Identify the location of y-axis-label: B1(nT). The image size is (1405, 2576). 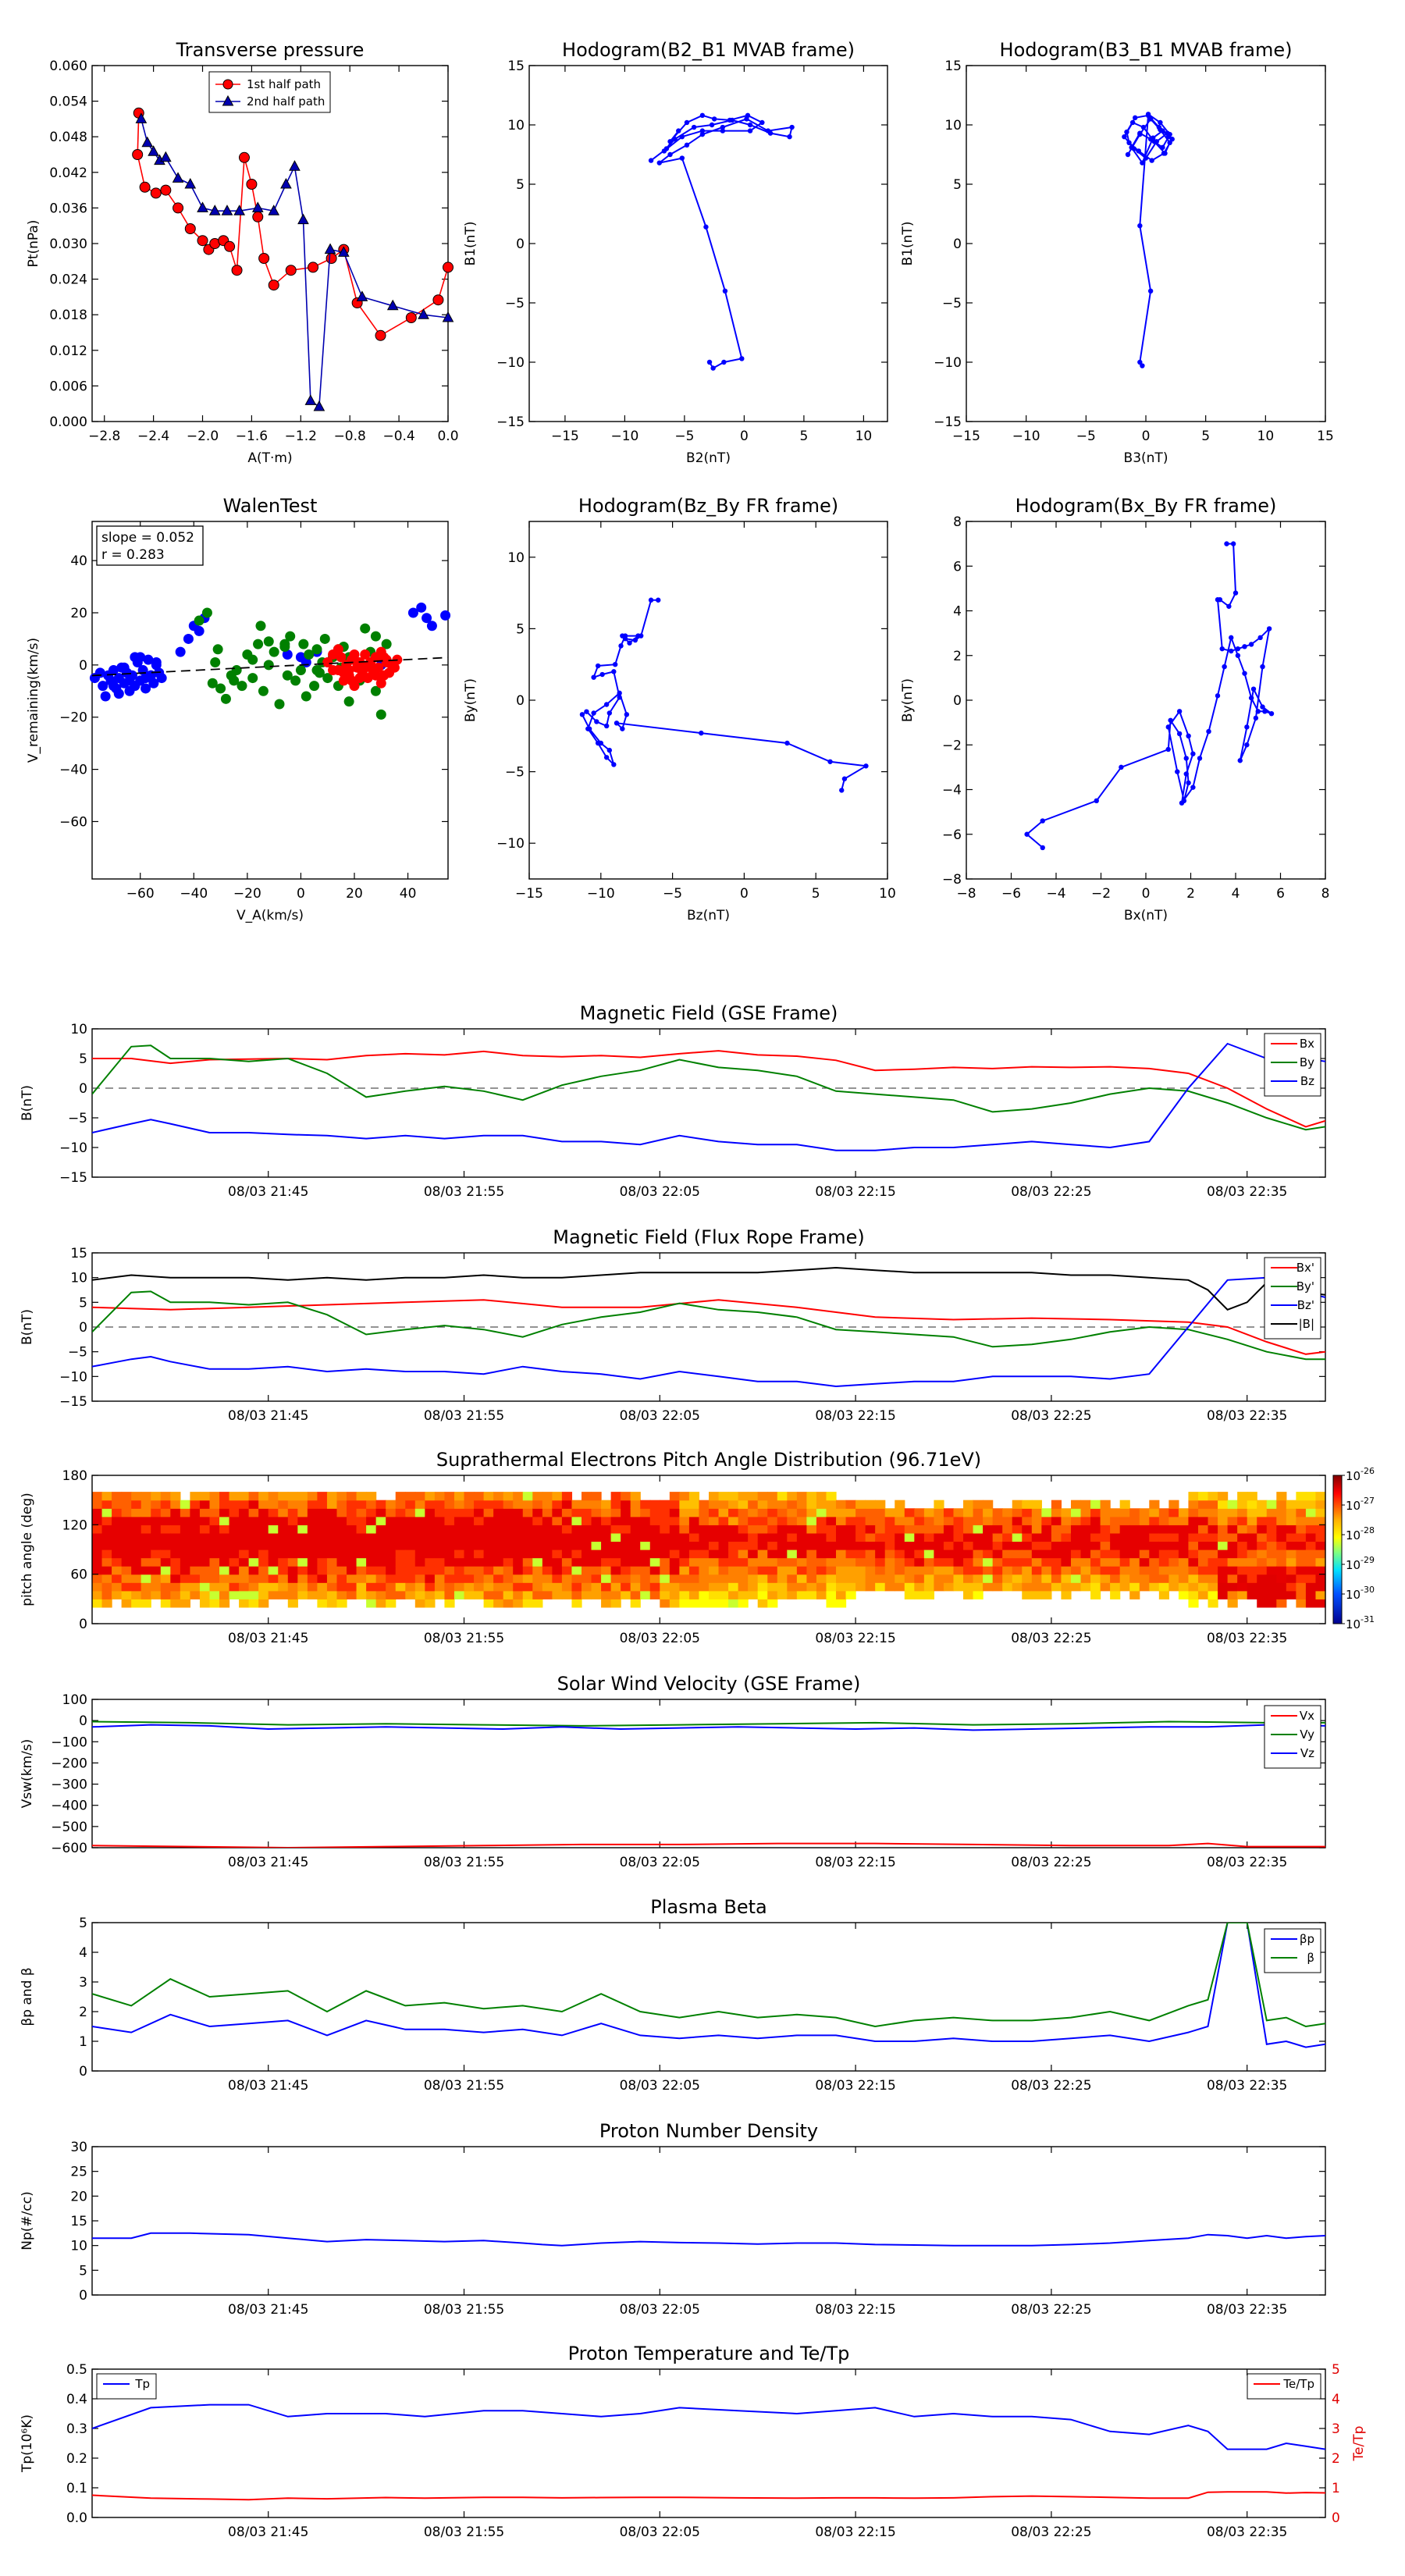
(471, 244).